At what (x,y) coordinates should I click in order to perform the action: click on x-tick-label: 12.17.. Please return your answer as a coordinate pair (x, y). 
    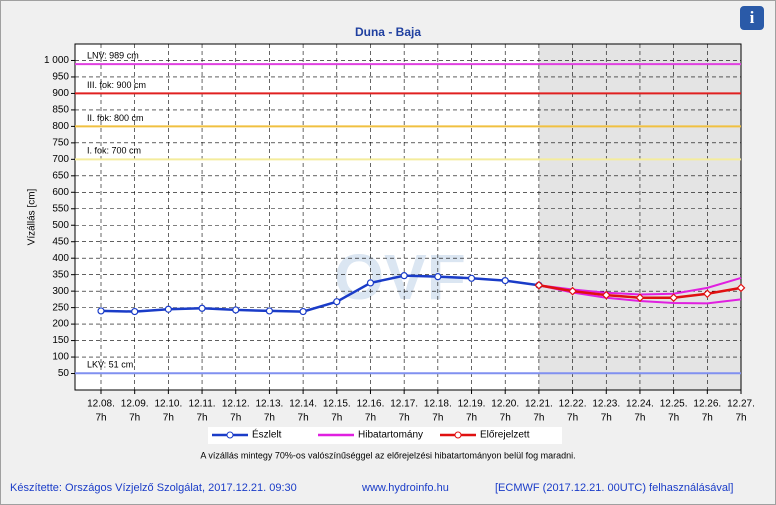
    Looking at the image, I should click on (404, 404).